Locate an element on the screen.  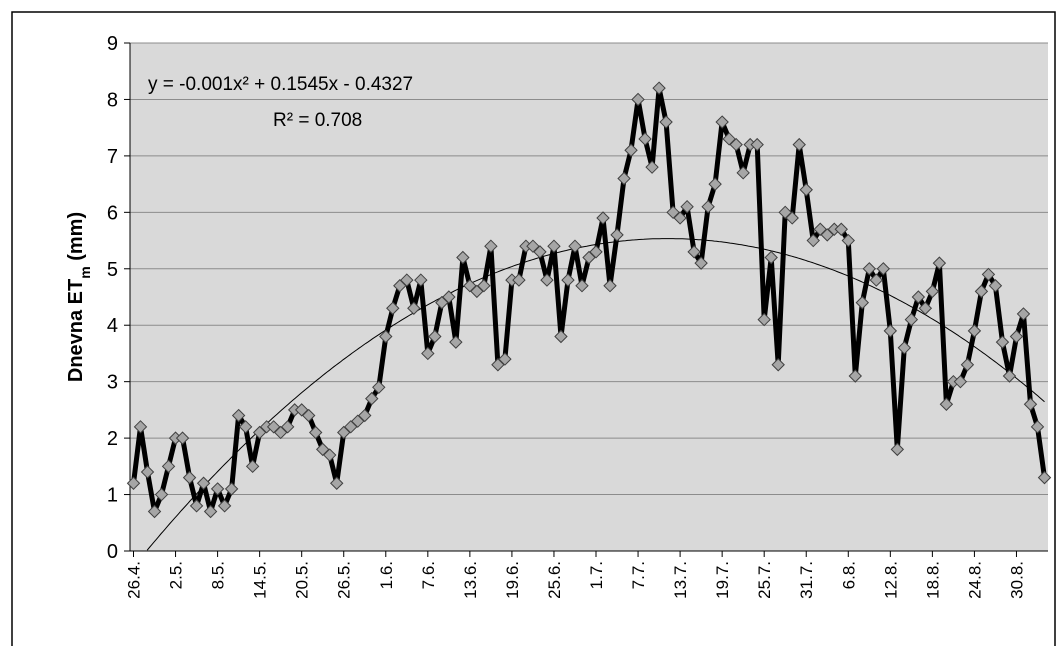
x-tick-label: 26.5. is located at coordinates (344, 580).